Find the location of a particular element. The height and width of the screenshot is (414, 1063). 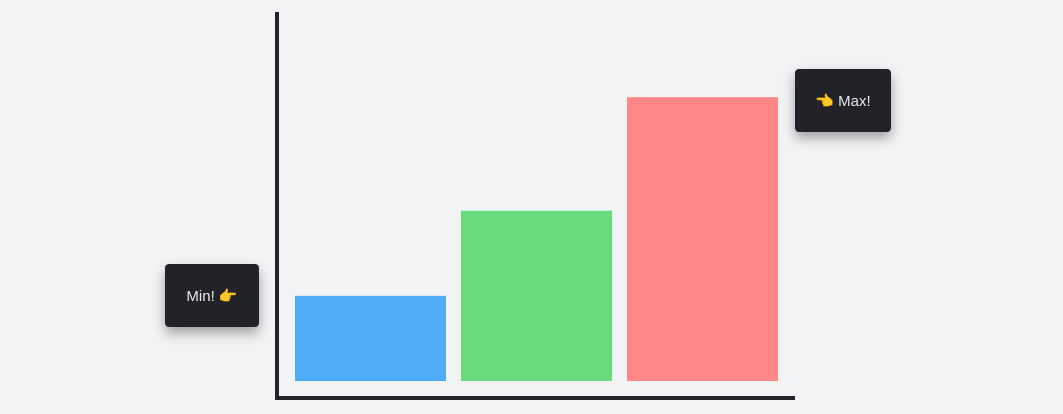

min-label: Min! 👉 is located at coordinates (212, 296).